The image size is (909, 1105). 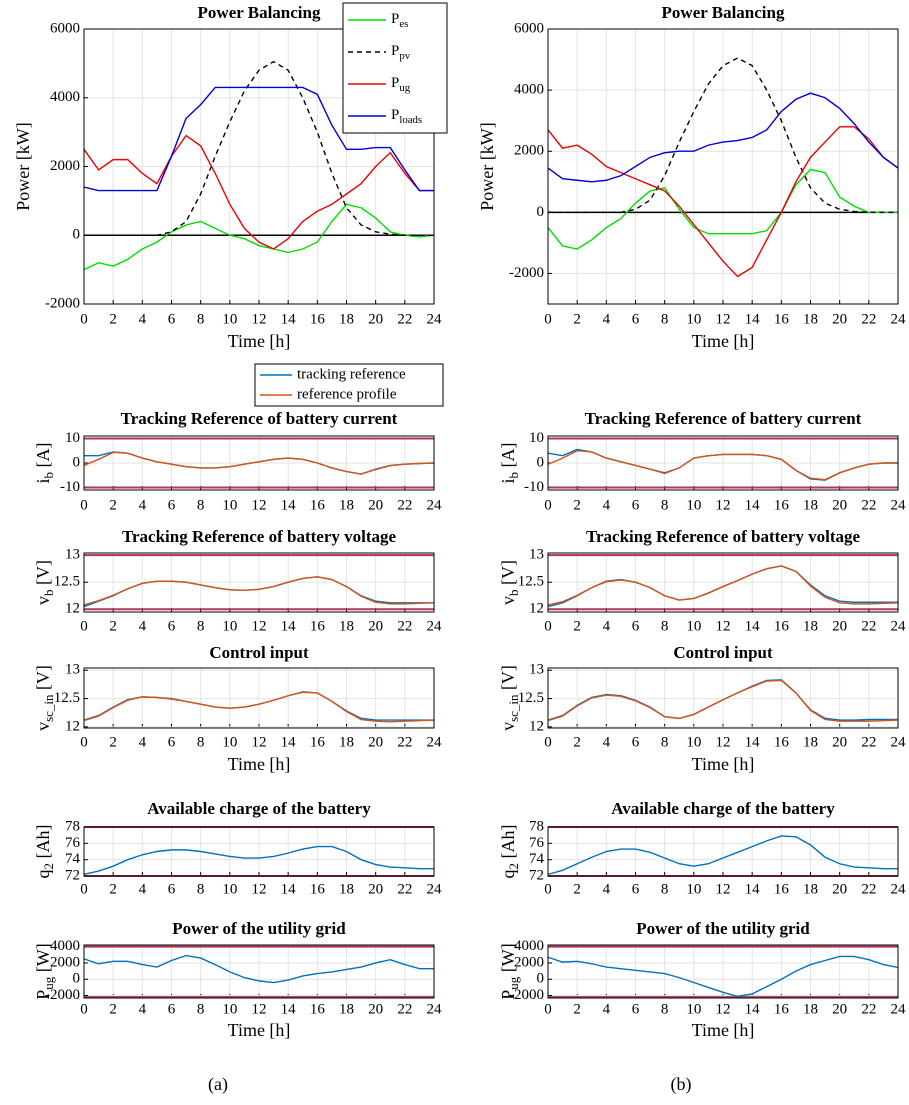 I want to click on chart-title: Tracking Reference of battery voltage, so click(x=259, y=536).